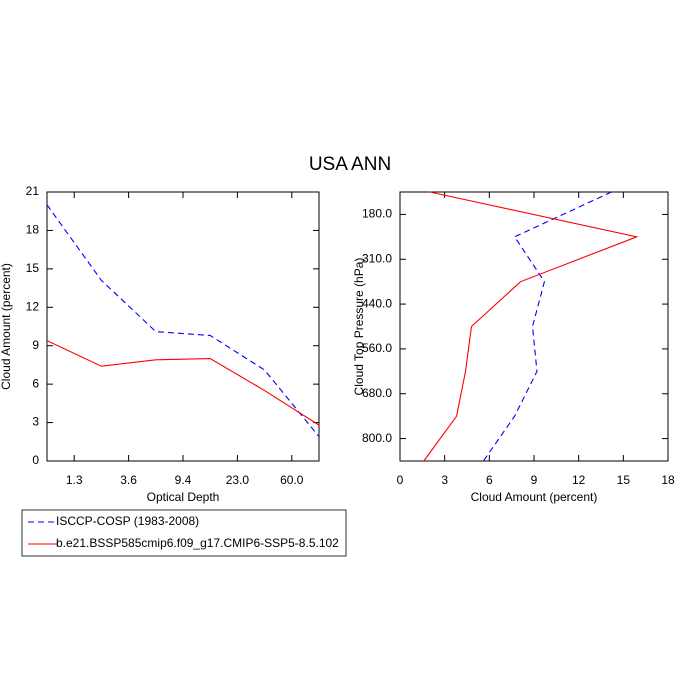  Describe the element at coordinates (377, 258) in the screenshot. I see `y-tick-label: 310.0` at that location.